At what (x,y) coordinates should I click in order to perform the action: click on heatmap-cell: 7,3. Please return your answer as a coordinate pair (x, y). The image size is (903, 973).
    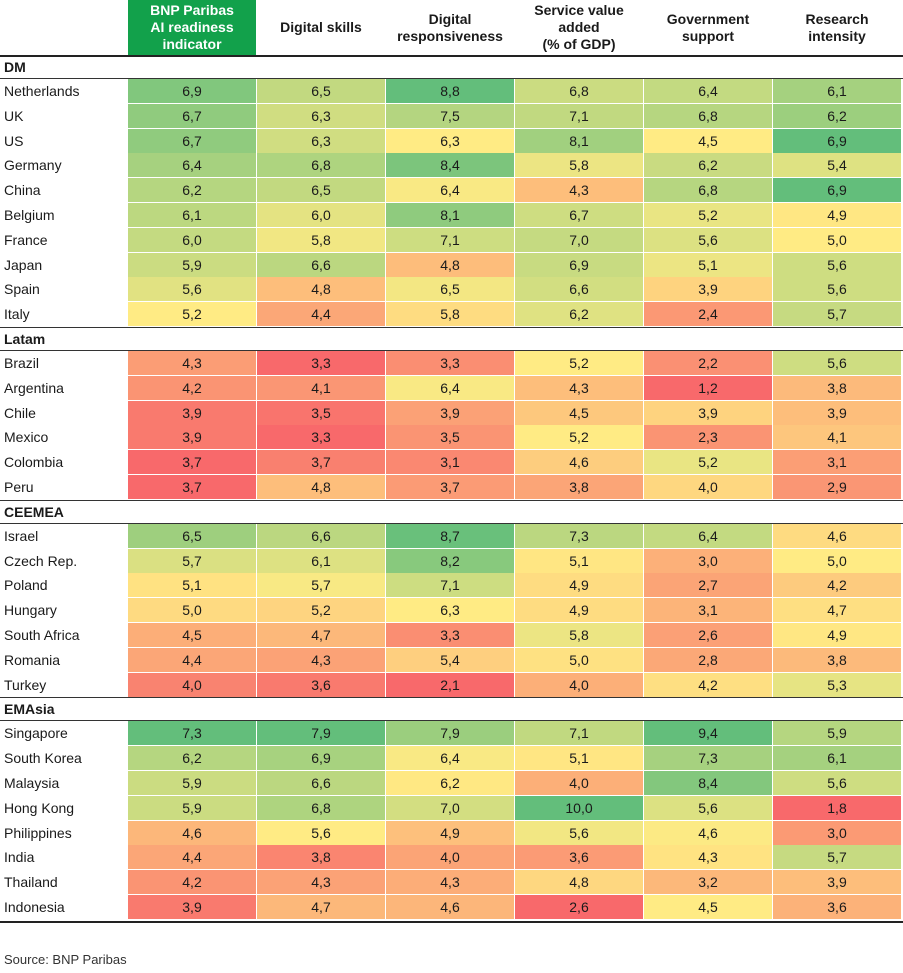
    Looking at the image, I should click on (579, 536).